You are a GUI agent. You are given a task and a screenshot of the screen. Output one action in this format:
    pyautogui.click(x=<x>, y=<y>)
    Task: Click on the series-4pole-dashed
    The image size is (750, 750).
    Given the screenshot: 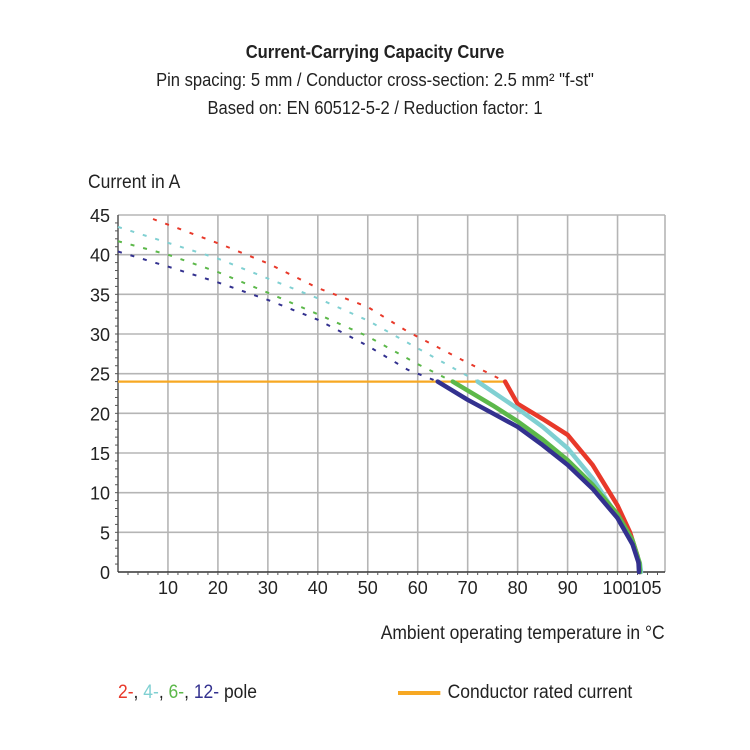 What is the action you would take?
    pyautogui.click(x=298, y=304)
    